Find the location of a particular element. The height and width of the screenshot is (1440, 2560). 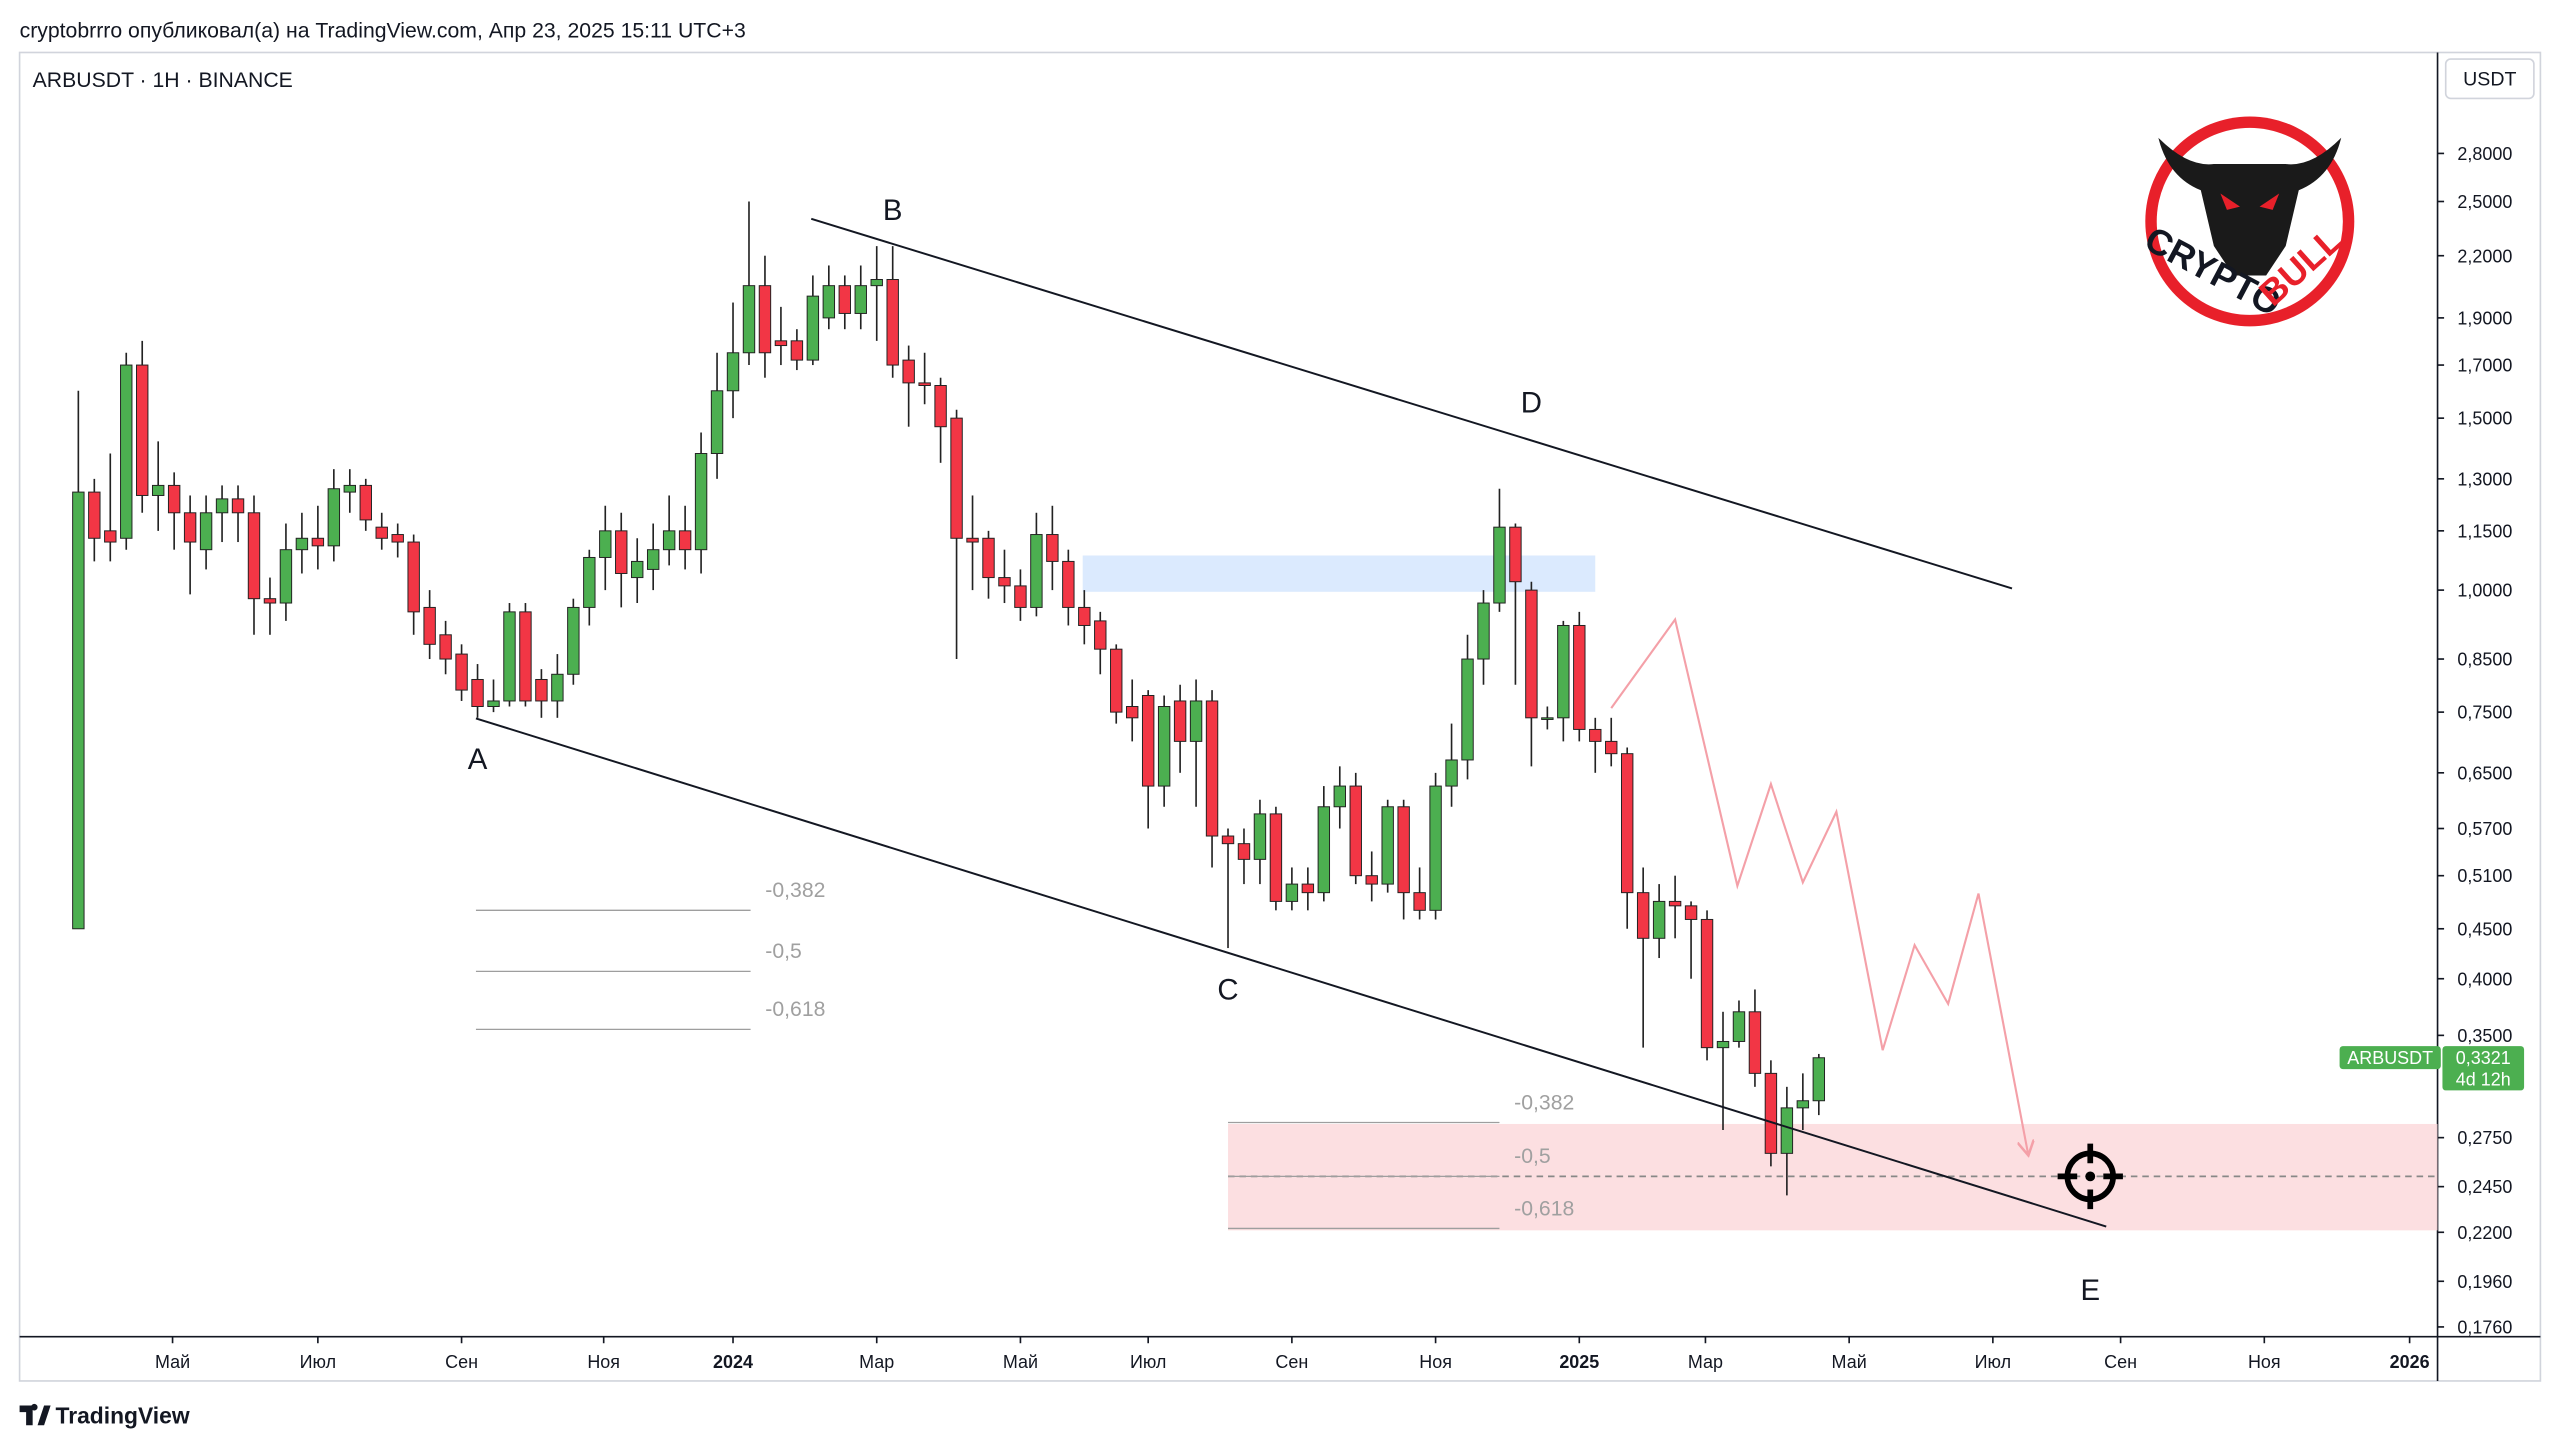

currency-box is located at coordinates (2489, 79).